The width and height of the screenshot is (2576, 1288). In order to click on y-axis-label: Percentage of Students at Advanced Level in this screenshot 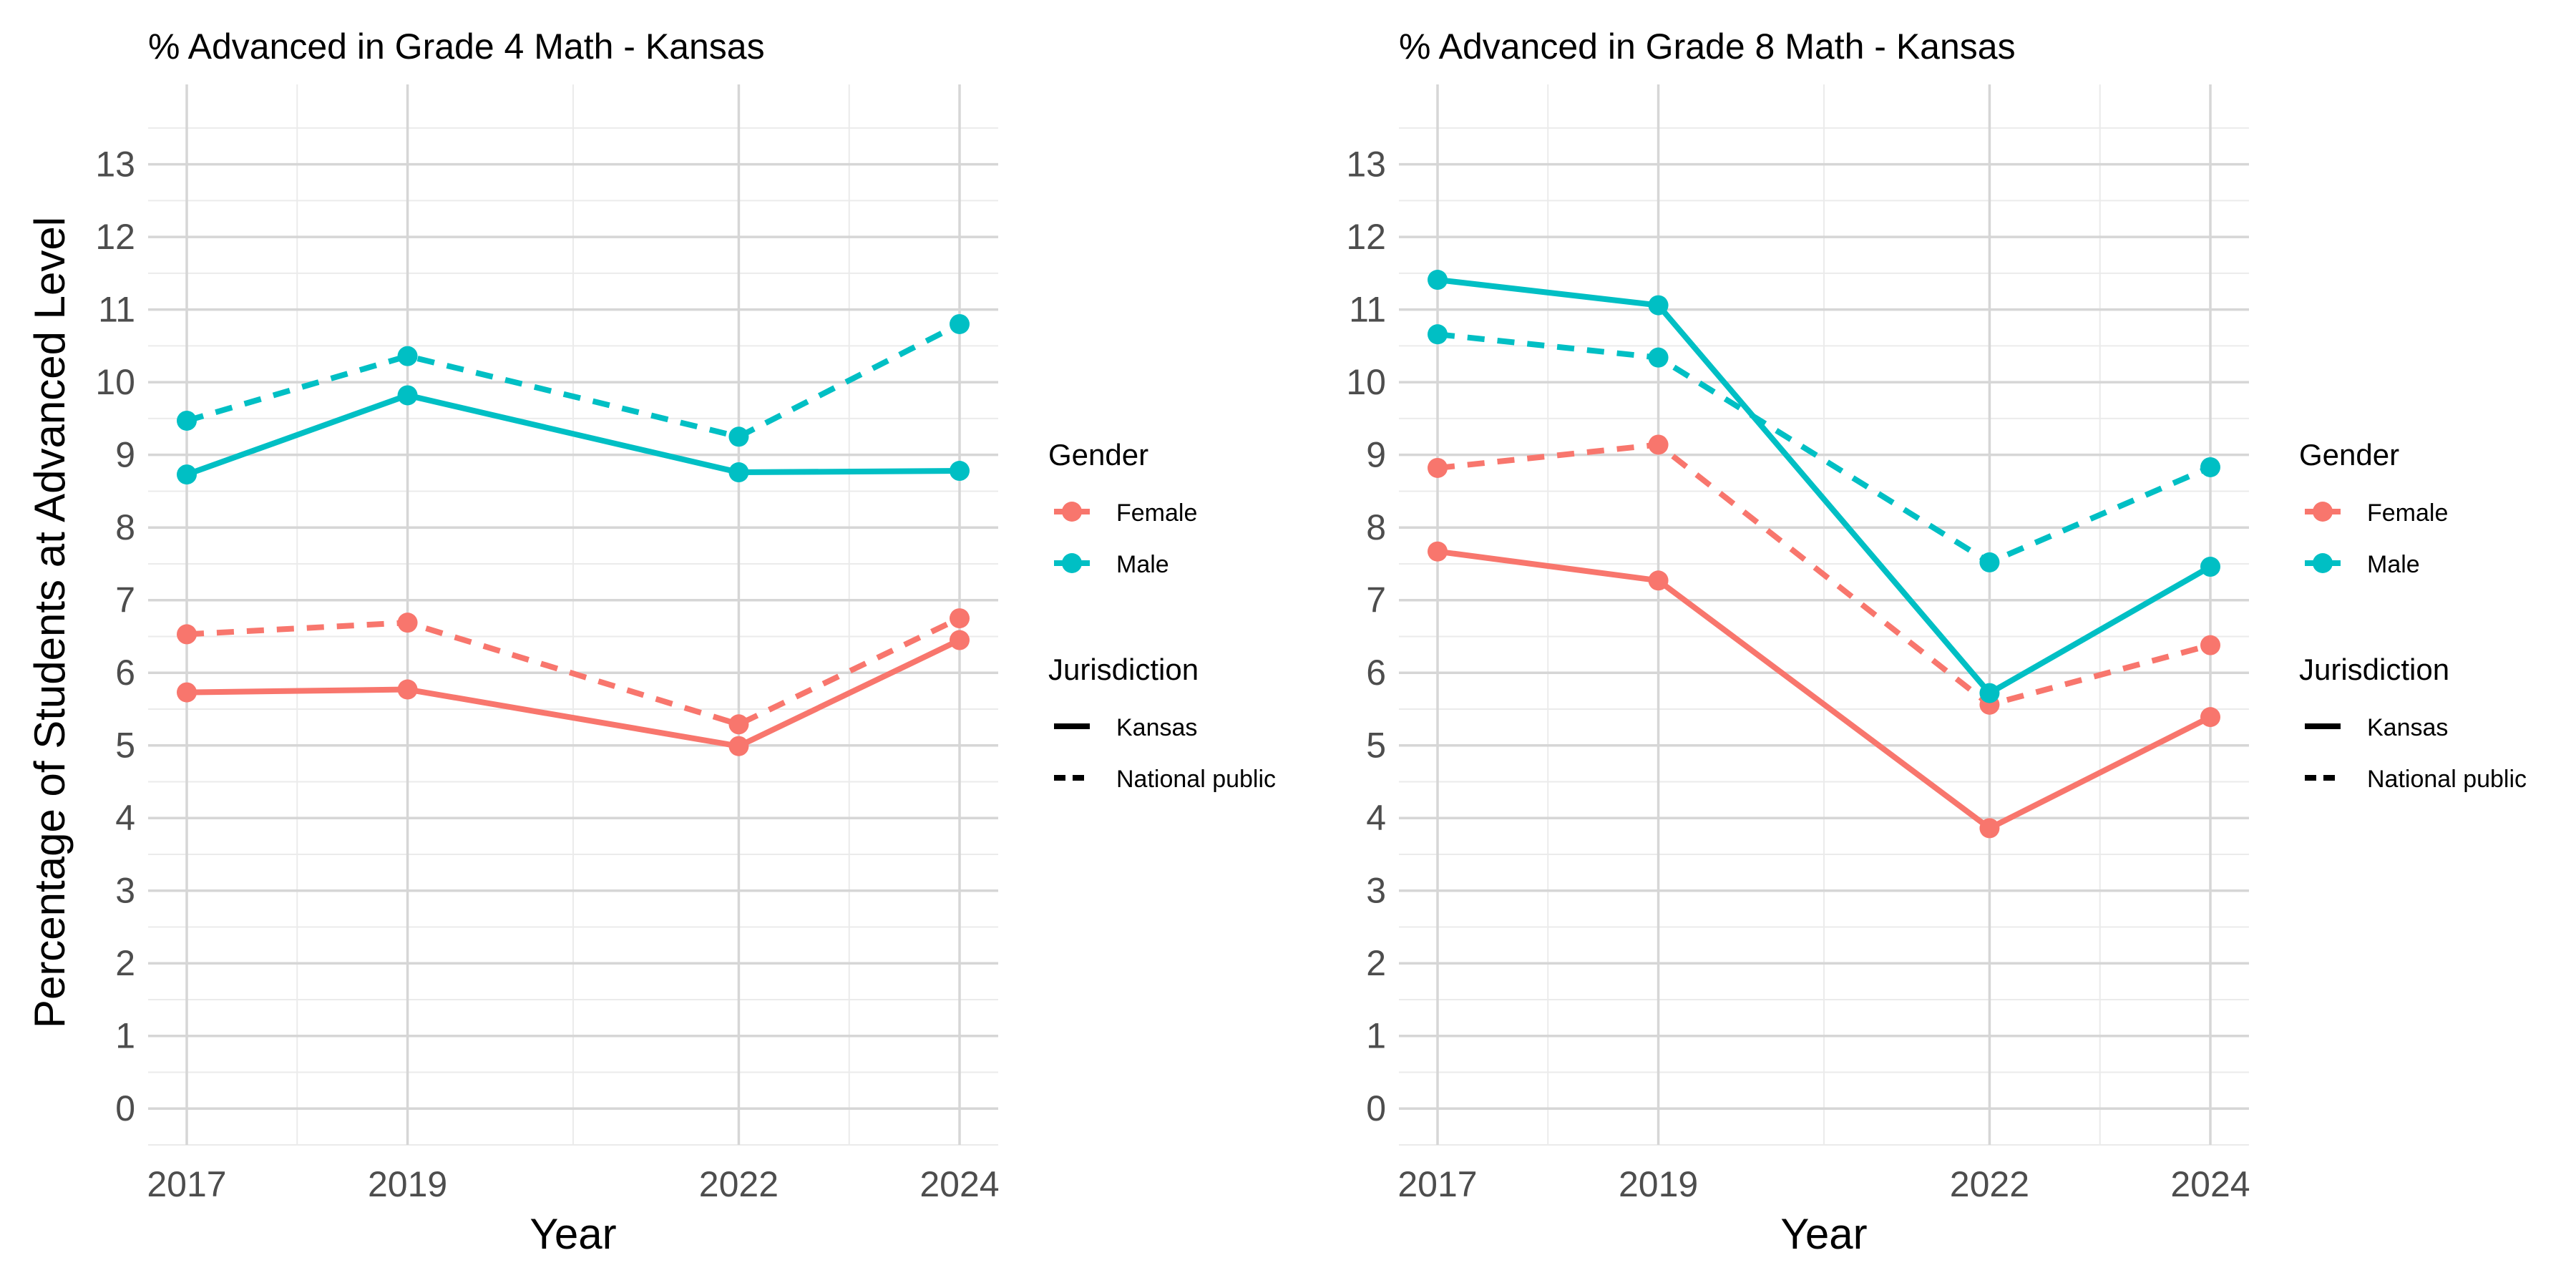, I will do `click(50, 622)`.